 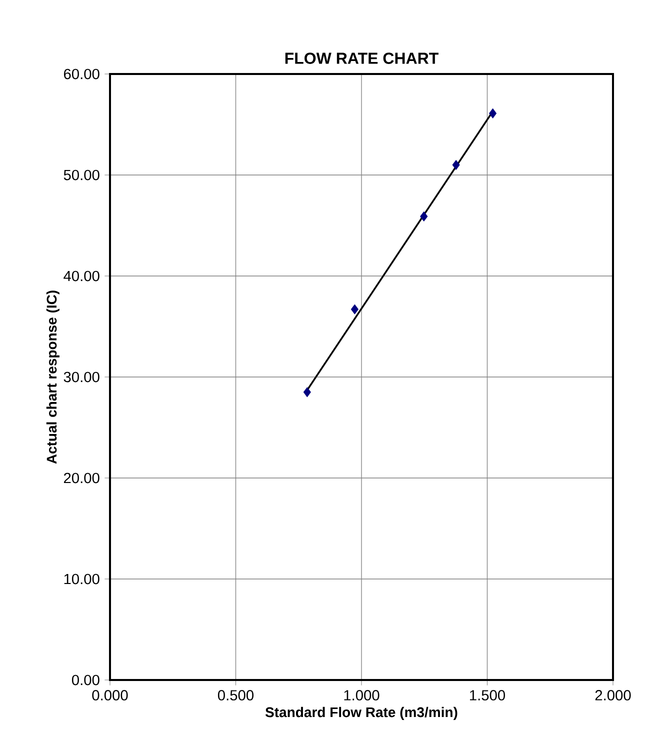 I want to click on y-tick-label: 40.00, so click(x=82, y=276).